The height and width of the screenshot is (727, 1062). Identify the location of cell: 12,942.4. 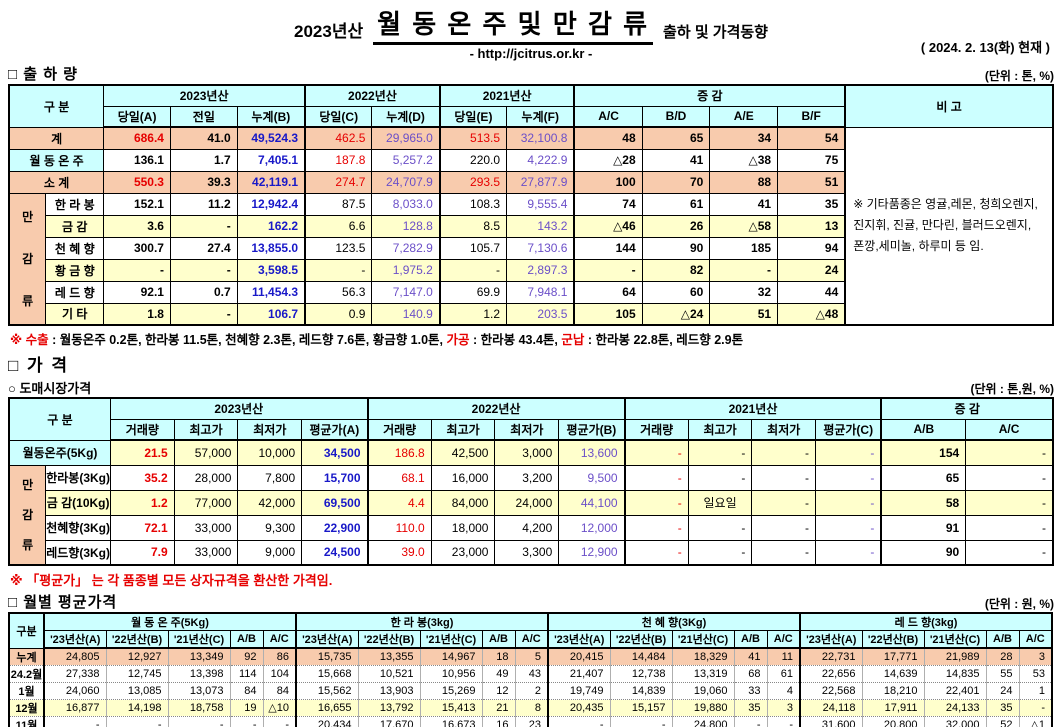
(271, 204).